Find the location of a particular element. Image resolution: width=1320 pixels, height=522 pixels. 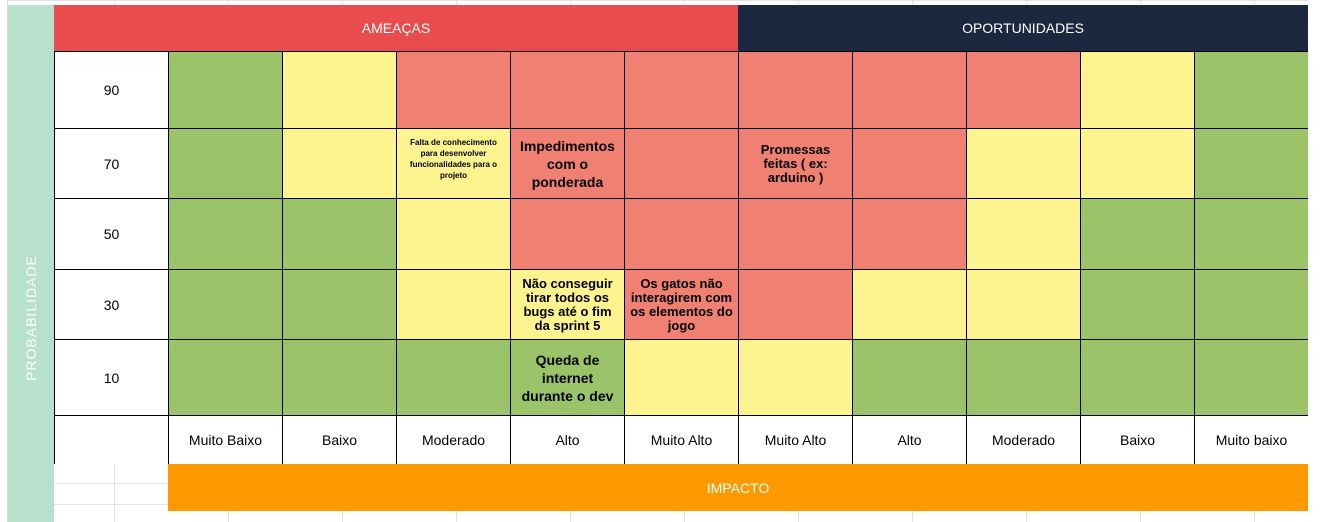

row-header-strip is located at coordinates (4, 261).